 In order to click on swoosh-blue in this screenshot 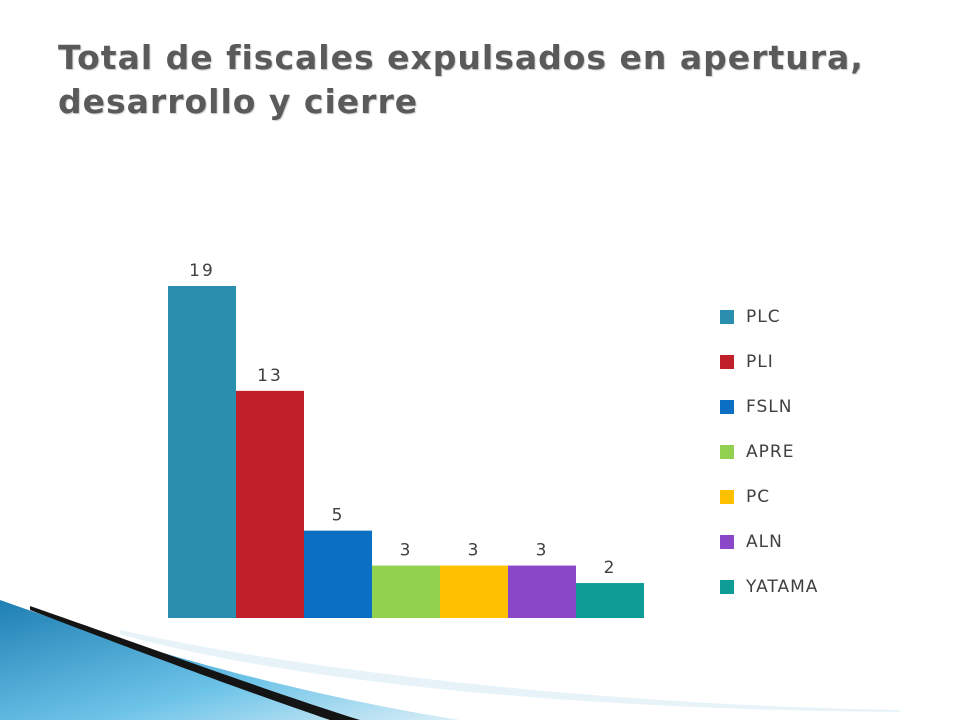, I will do `click(230, 660)`.